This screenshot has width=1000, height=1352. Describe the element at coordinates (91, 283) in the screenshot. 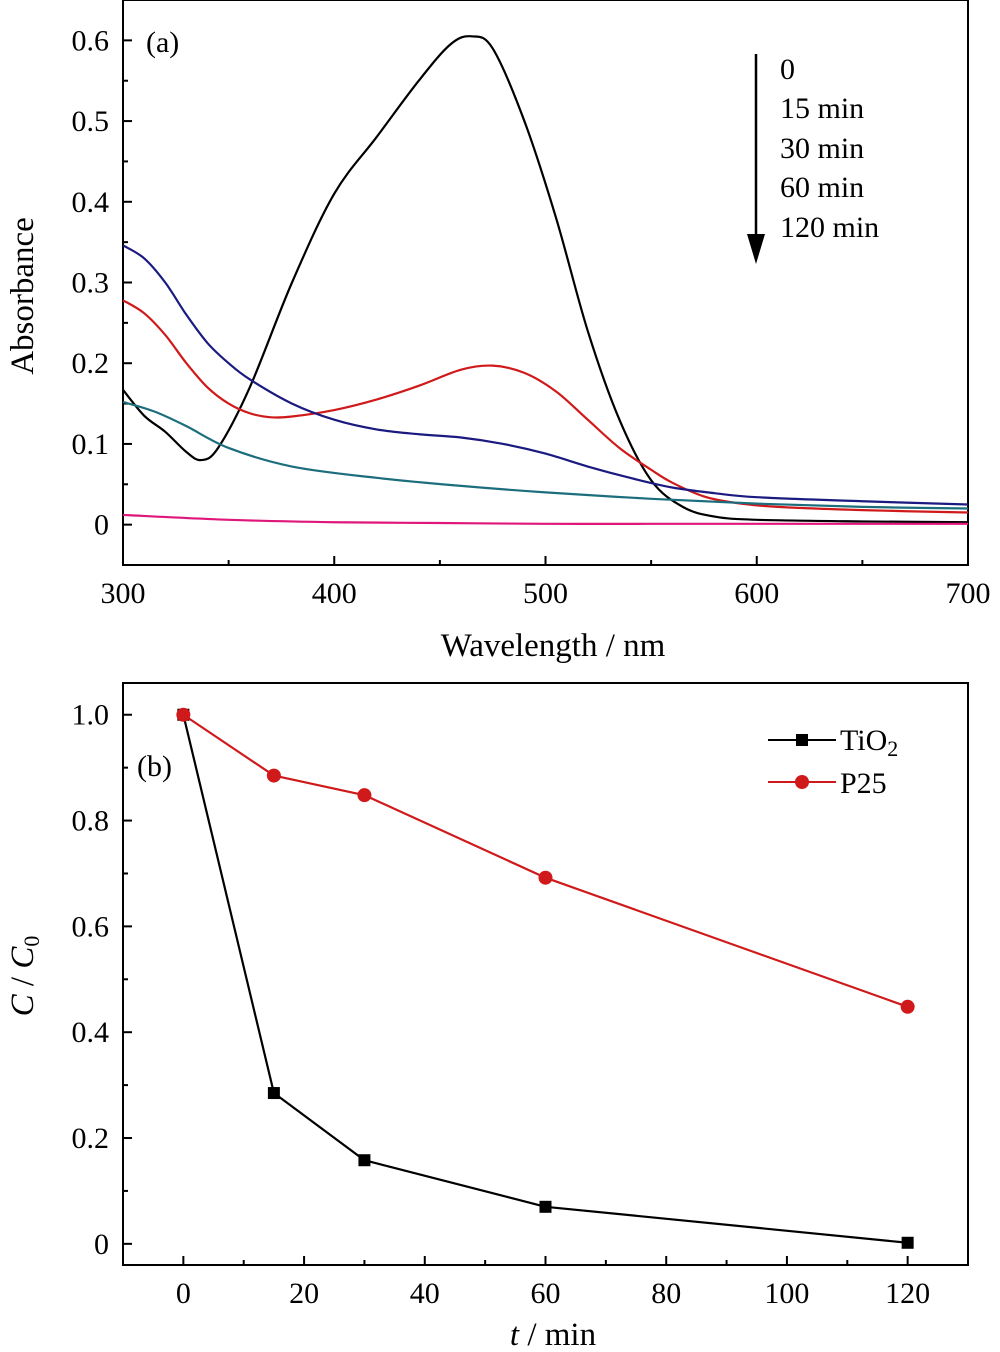

I see `y-tick-label: 0.3` at that location.